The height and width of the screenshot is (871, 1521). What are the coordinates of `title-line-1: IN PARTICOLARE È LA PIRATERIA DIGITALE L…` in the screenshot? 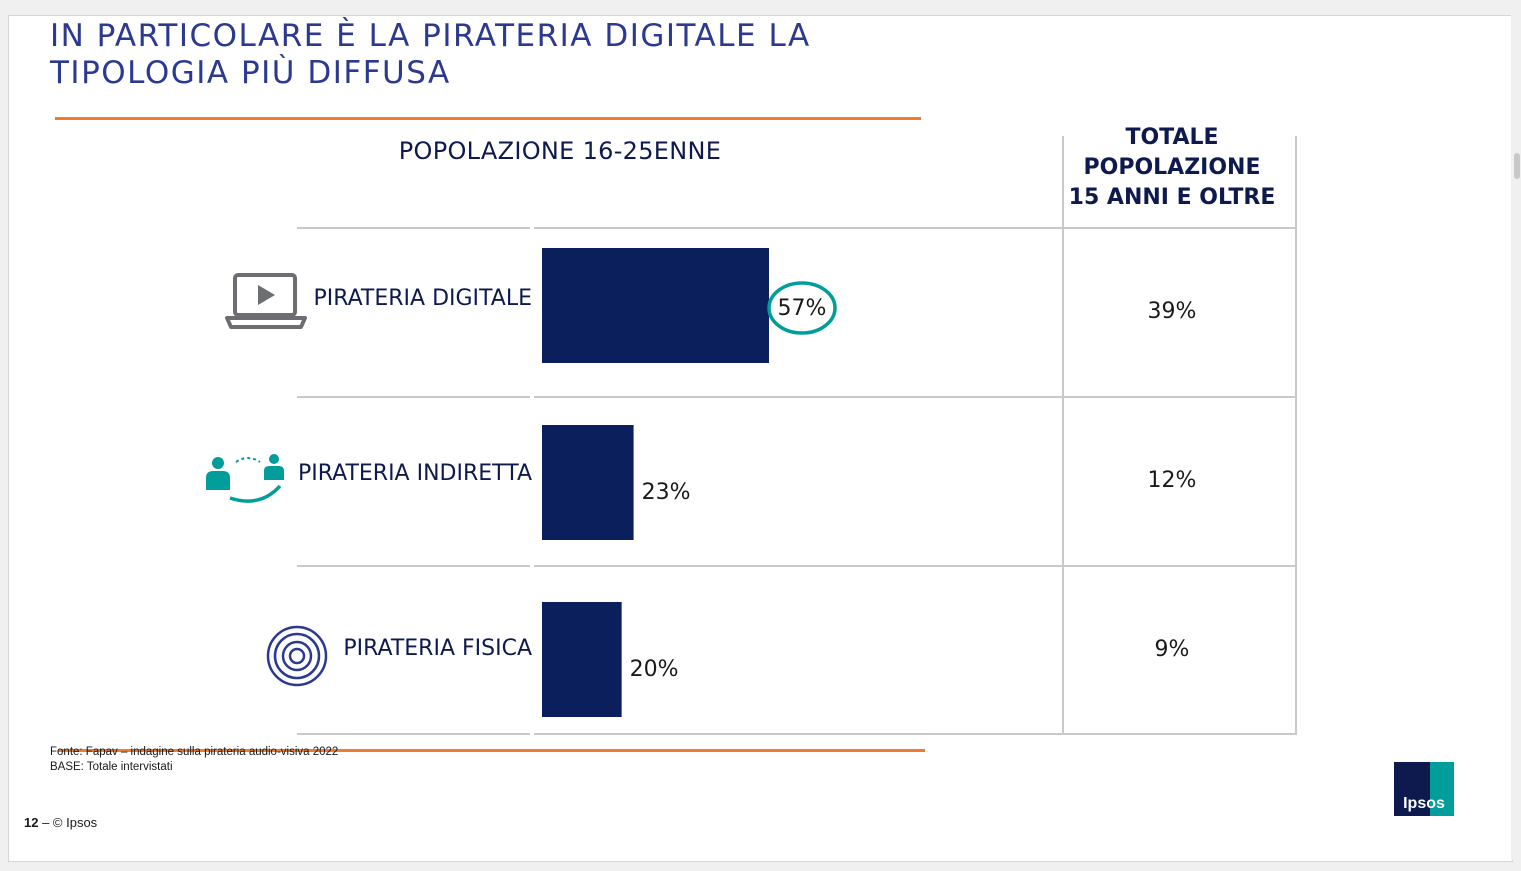 It's located at (430, 36).